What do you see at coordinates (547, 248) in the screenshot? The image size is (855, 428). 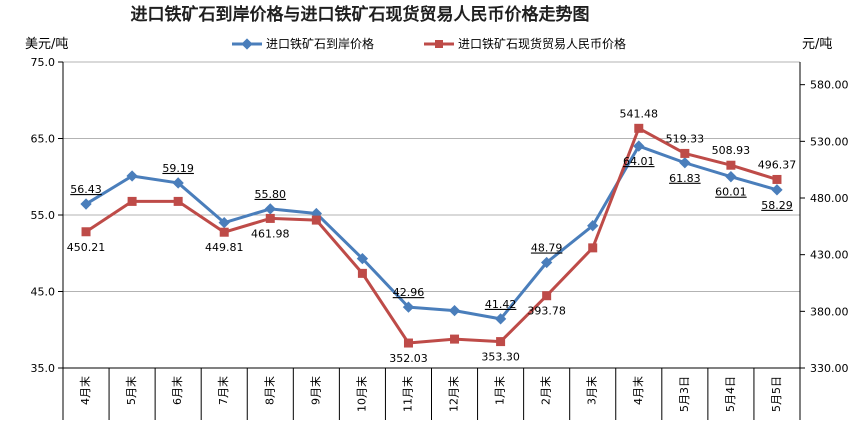 I see `data-label: 48.79` at bounding box center [547, 248].